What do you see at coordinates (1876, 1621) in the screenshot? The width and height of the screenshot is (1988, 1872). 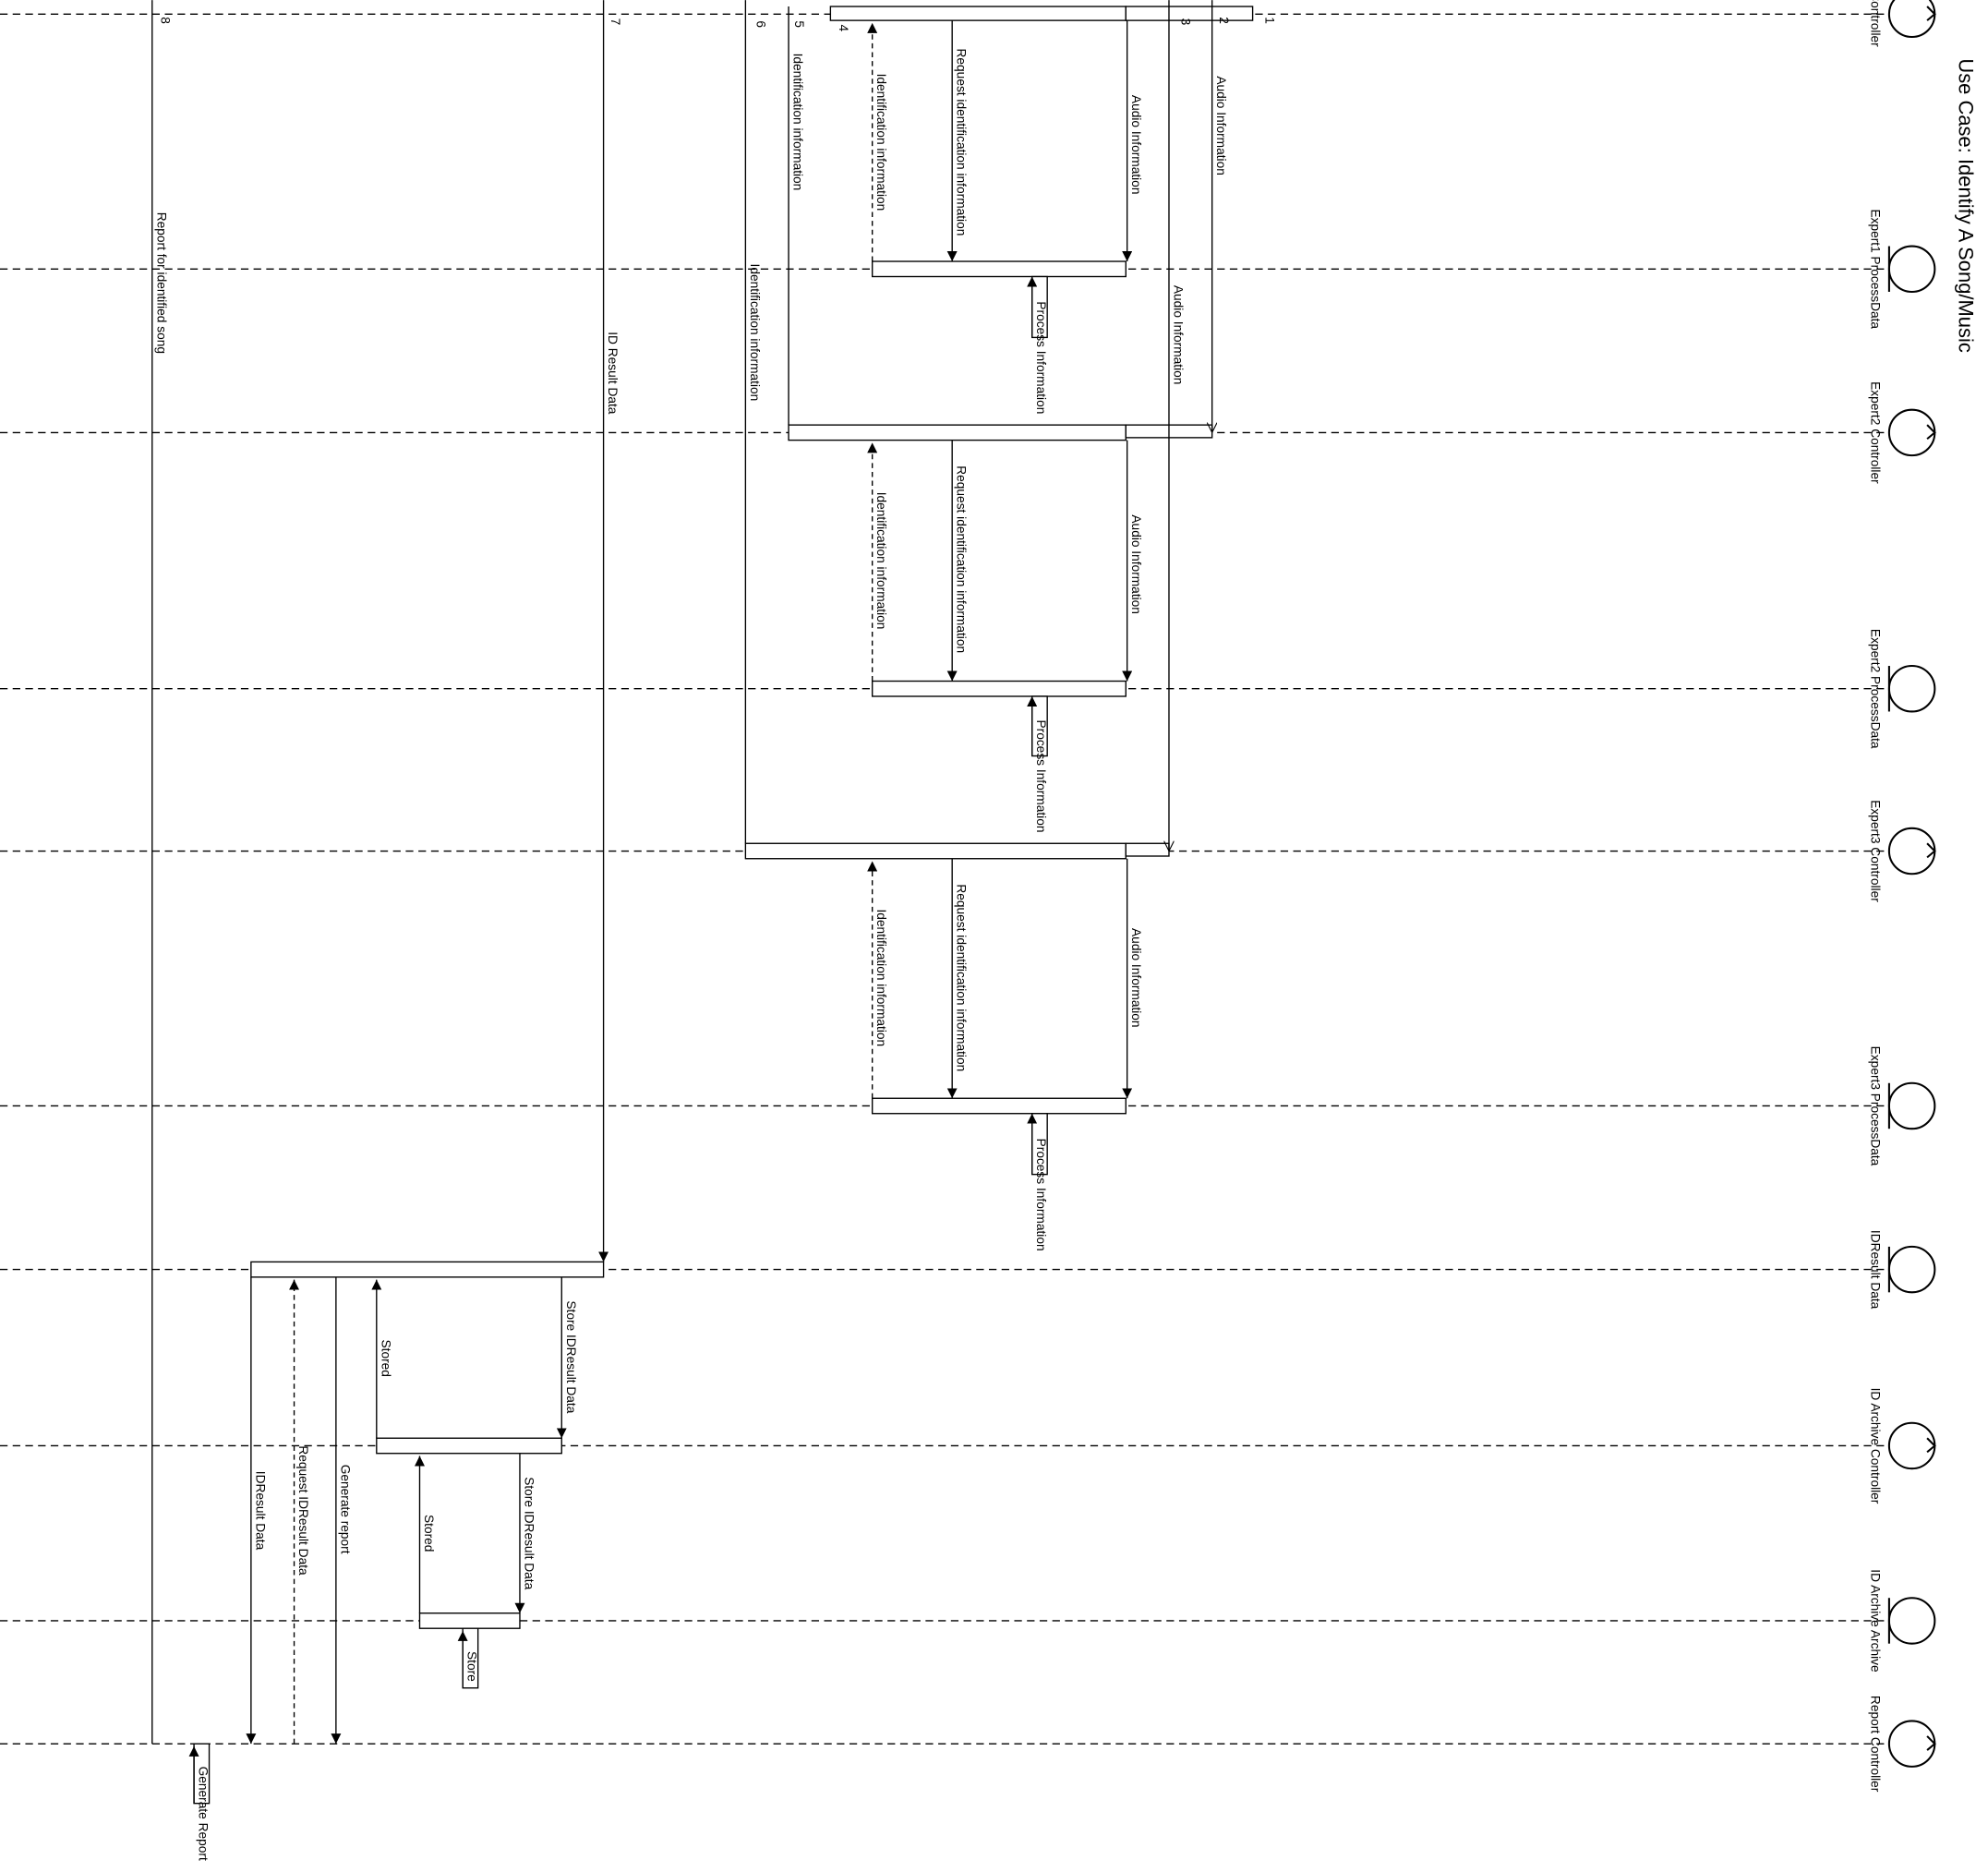 I see `lifeline-label: ID Archive Archive` at bounding box center [1876, 1621].